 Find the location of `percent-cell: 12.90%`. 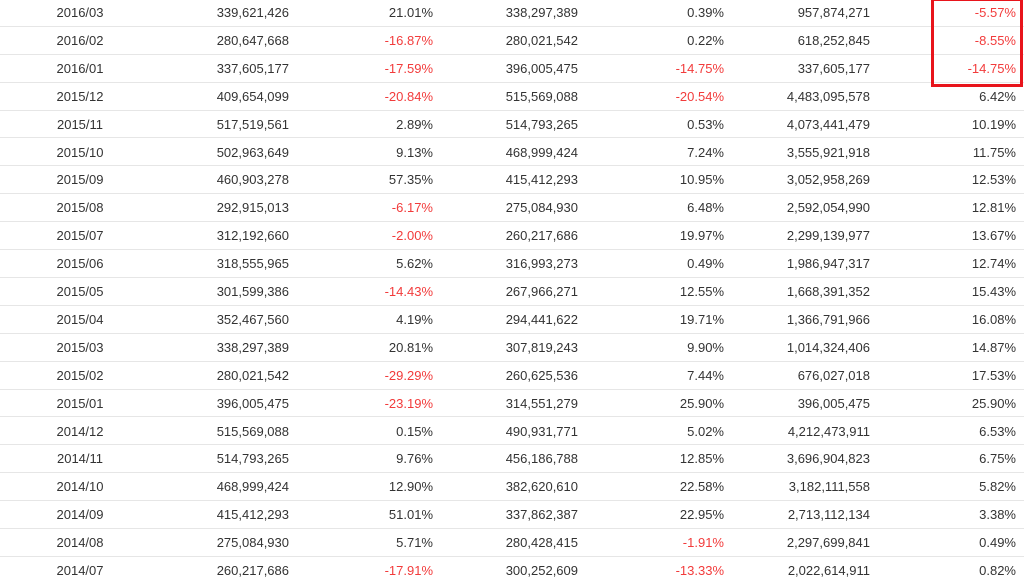

percent-cell: 12.90% is located at coordinates (410, 487).